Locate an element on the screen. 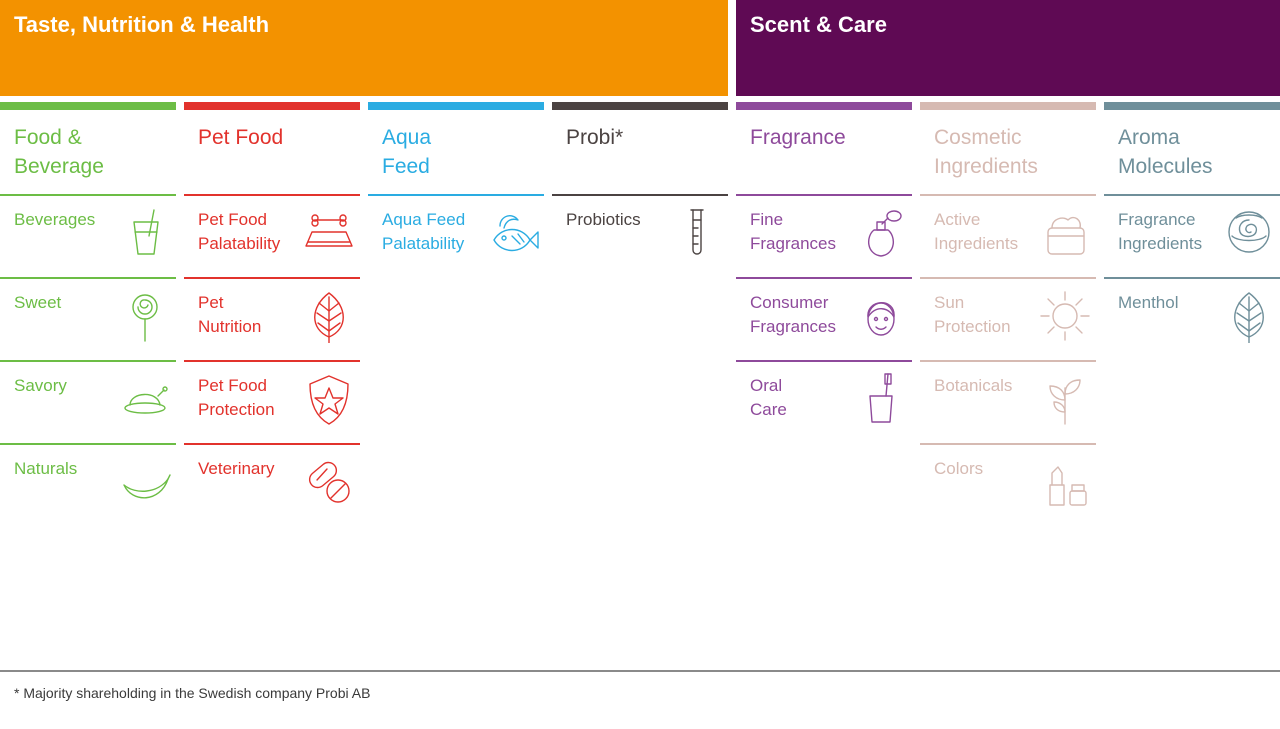 The image size is (1280, 729). list-item: Pet Food Palatability is located at coordinates (272, 236).